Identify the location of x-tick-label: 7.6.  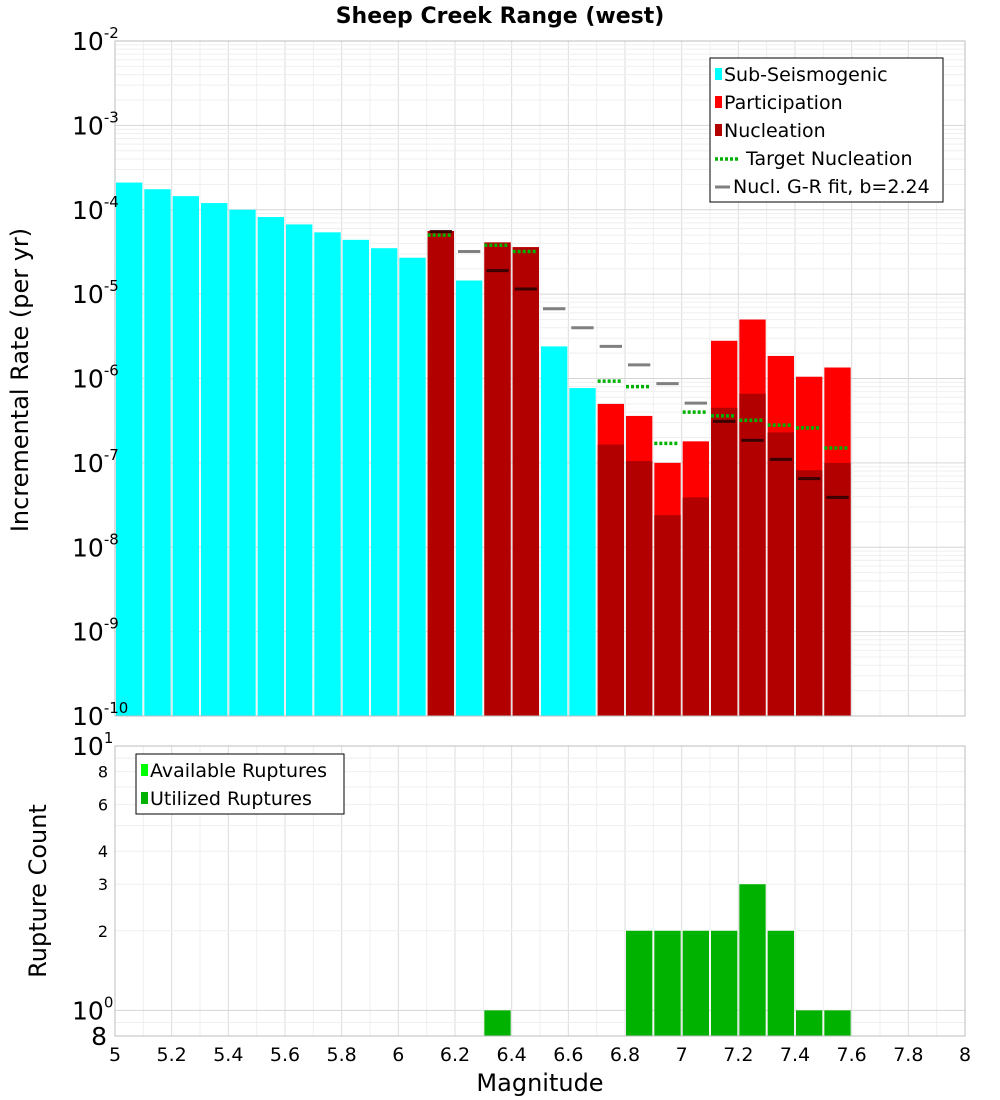
(852, 1055).